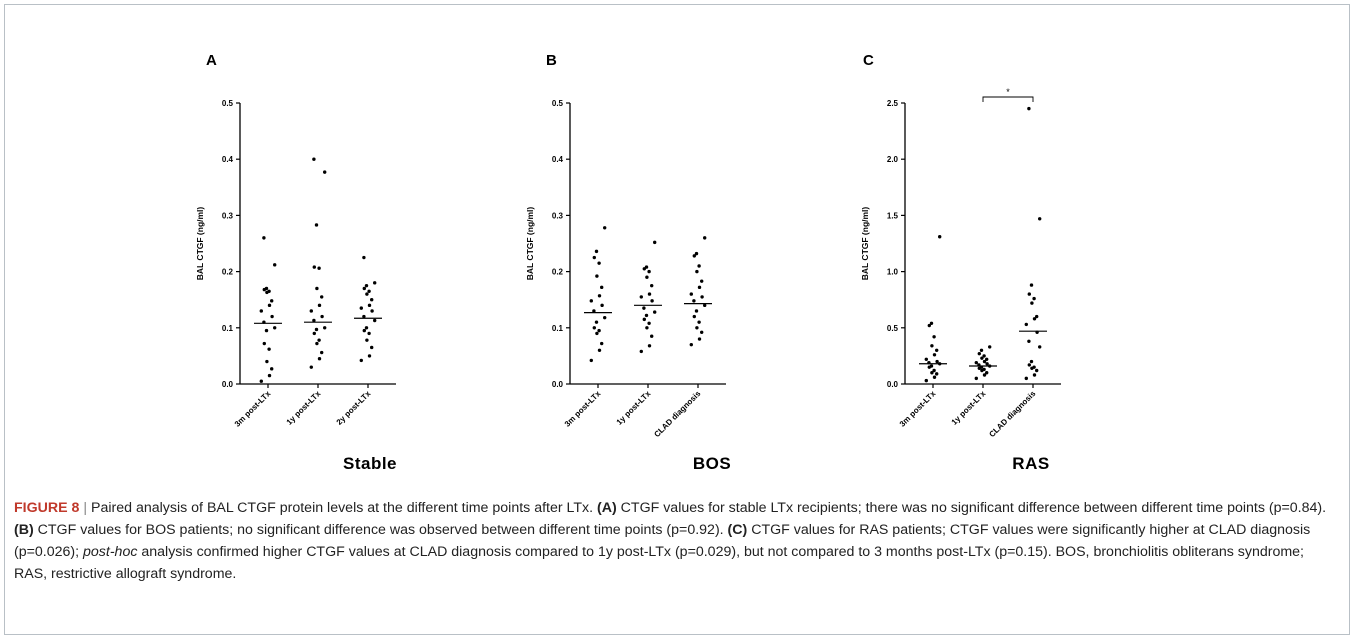  I want to click on group-label: Stable, so click(370, 463).